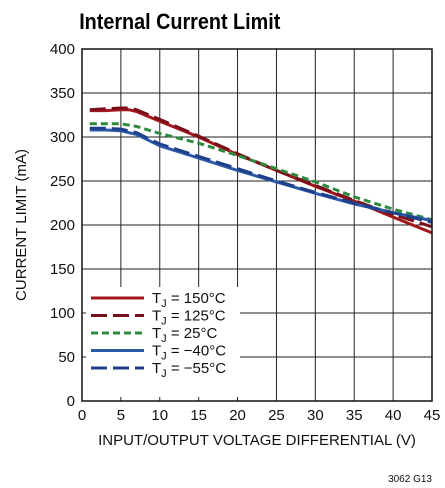 Image resolution: width=445 pixels, height=488 pixels. I want to click on x-tick-label: 20, so click(237, 415).